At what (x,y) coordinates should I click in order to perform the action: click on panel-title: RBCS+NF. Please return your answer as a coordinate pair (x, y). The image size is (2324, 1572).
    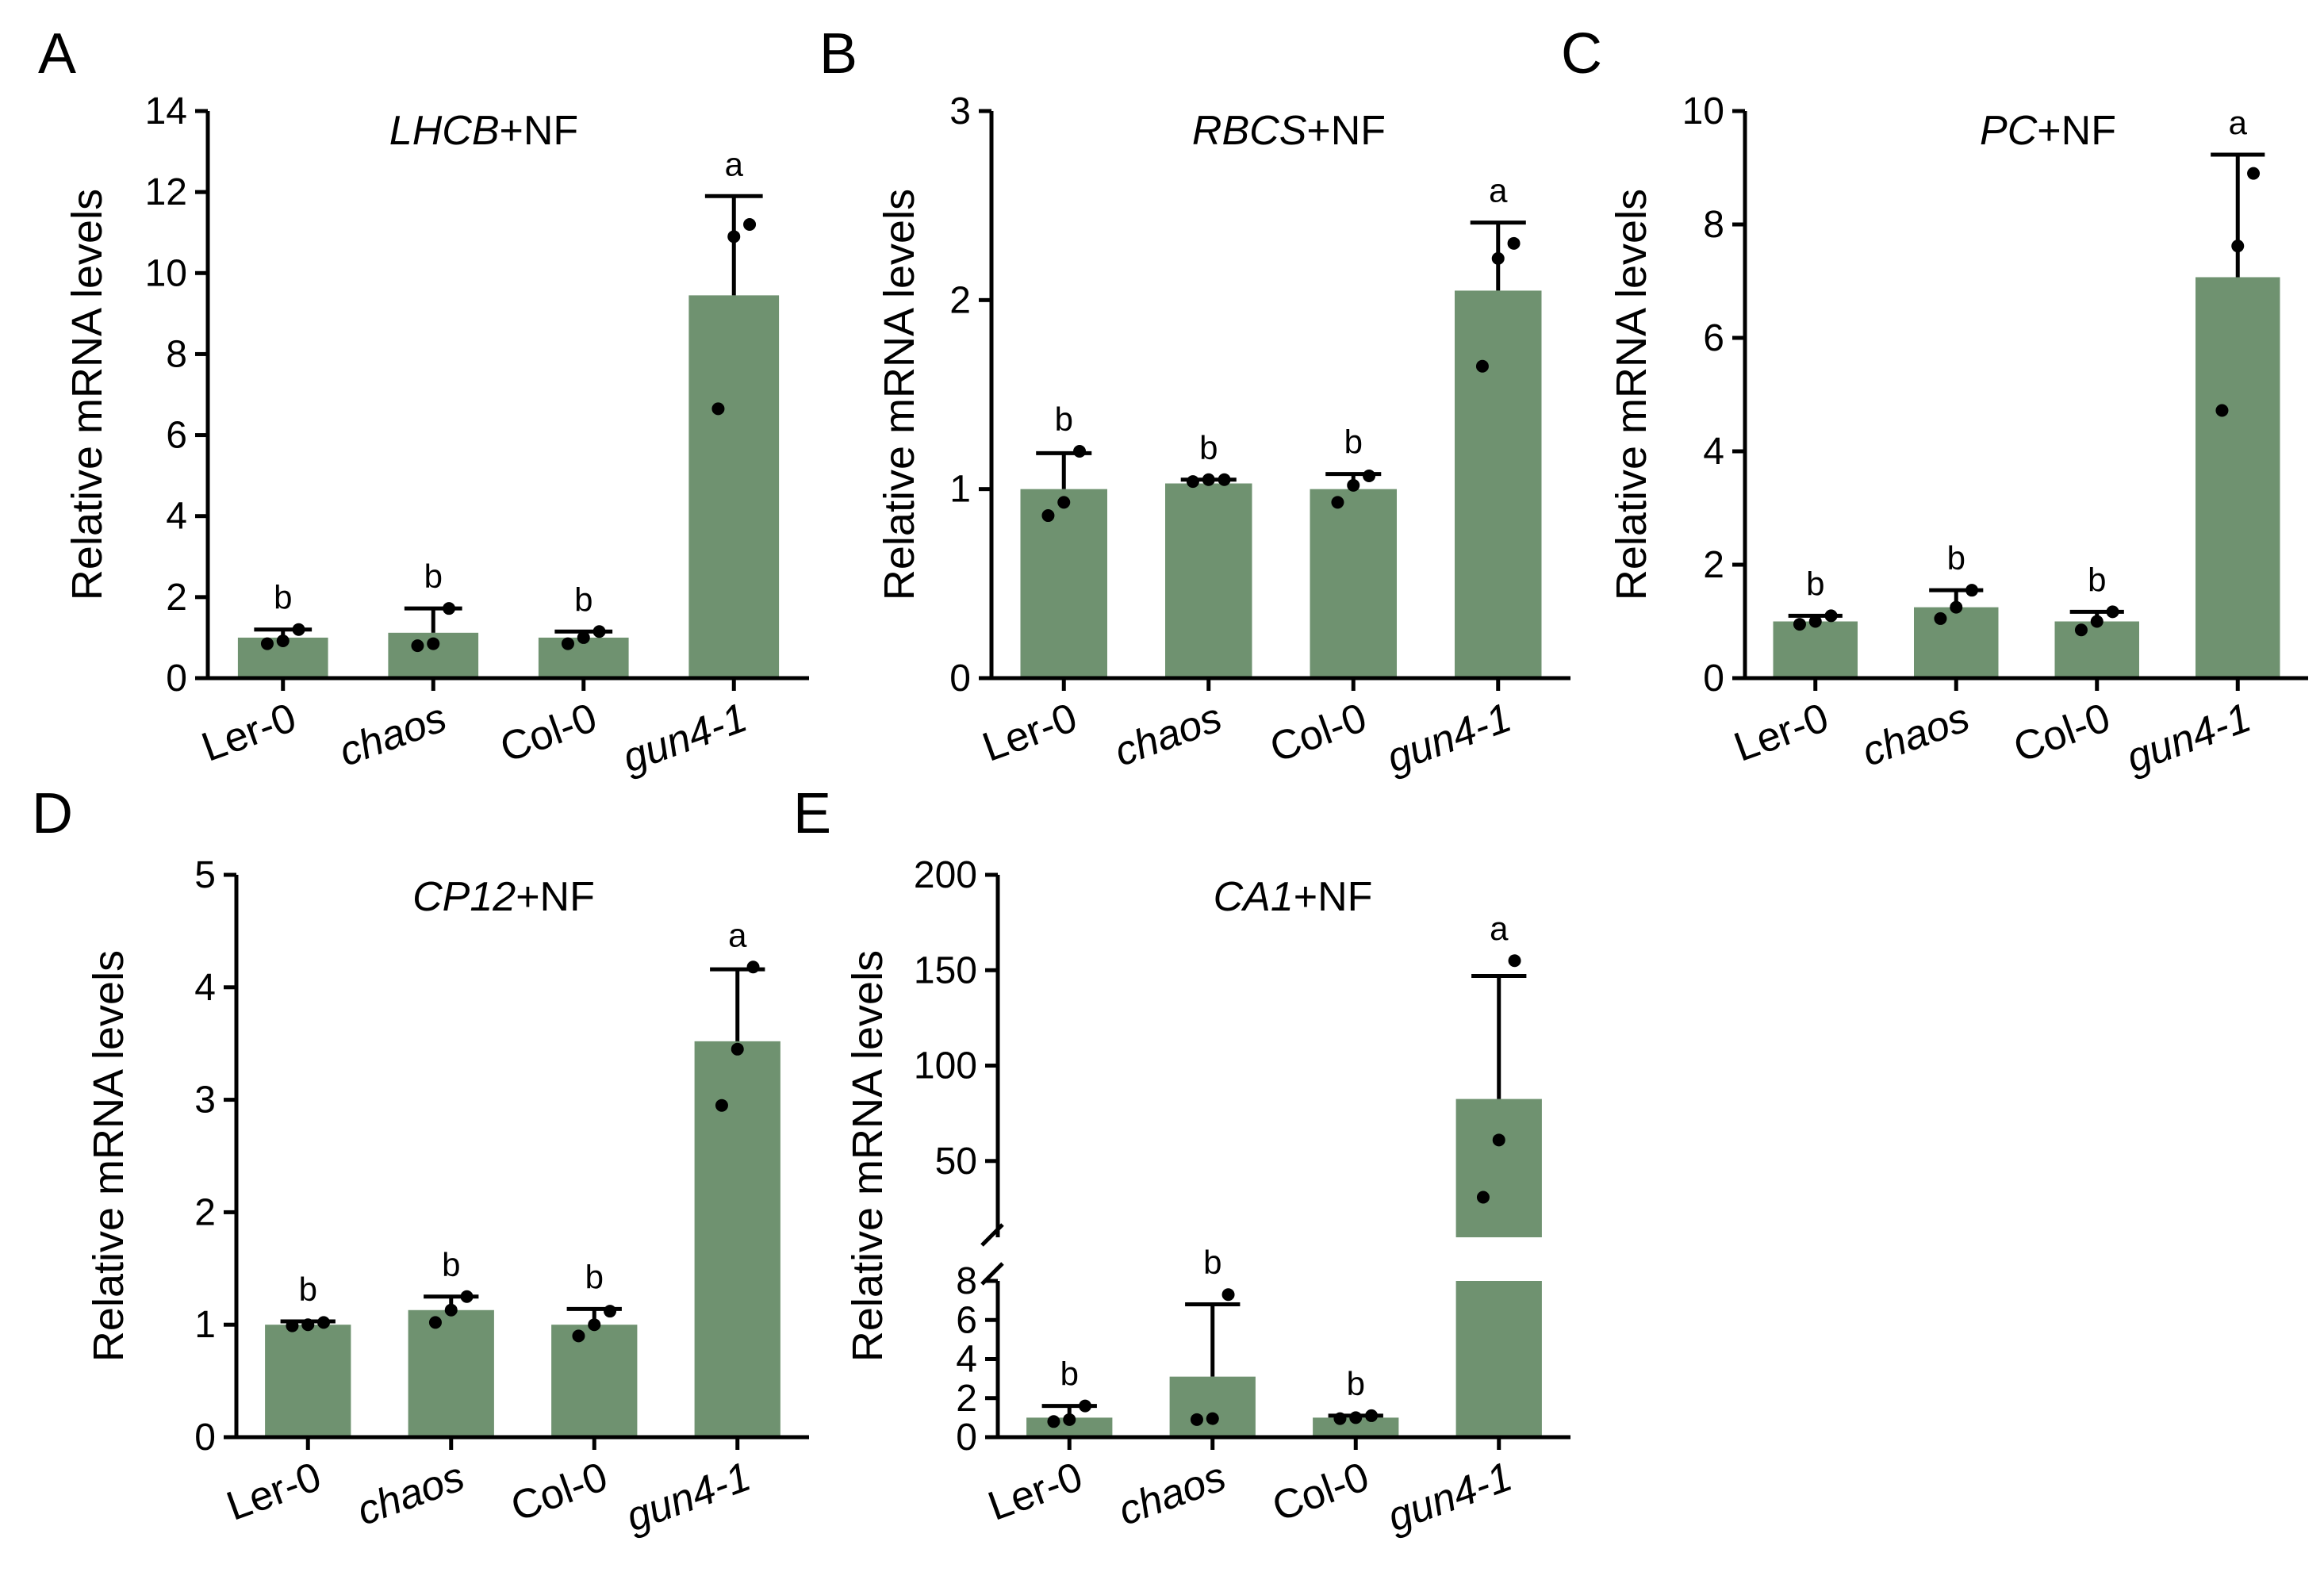
    Looking at the image, I should click on (1289, 131).